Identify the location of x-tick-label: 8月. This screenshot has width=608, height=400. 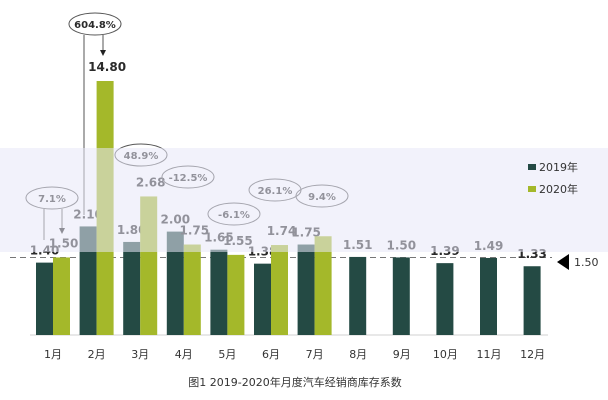
(358, 354).